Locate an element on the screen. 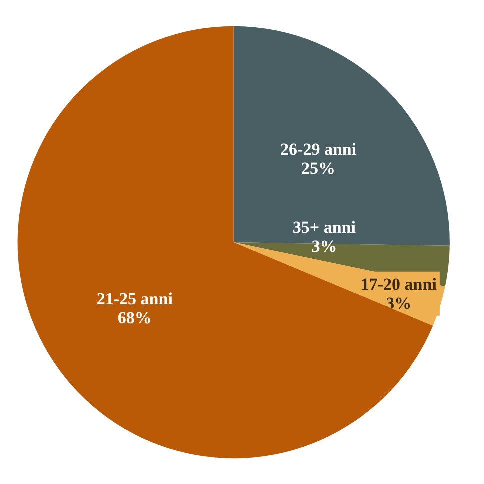 Image resolution: width=484 pixels, height=484 pixels. data-label: 25% is located at coordinates (319, 168).